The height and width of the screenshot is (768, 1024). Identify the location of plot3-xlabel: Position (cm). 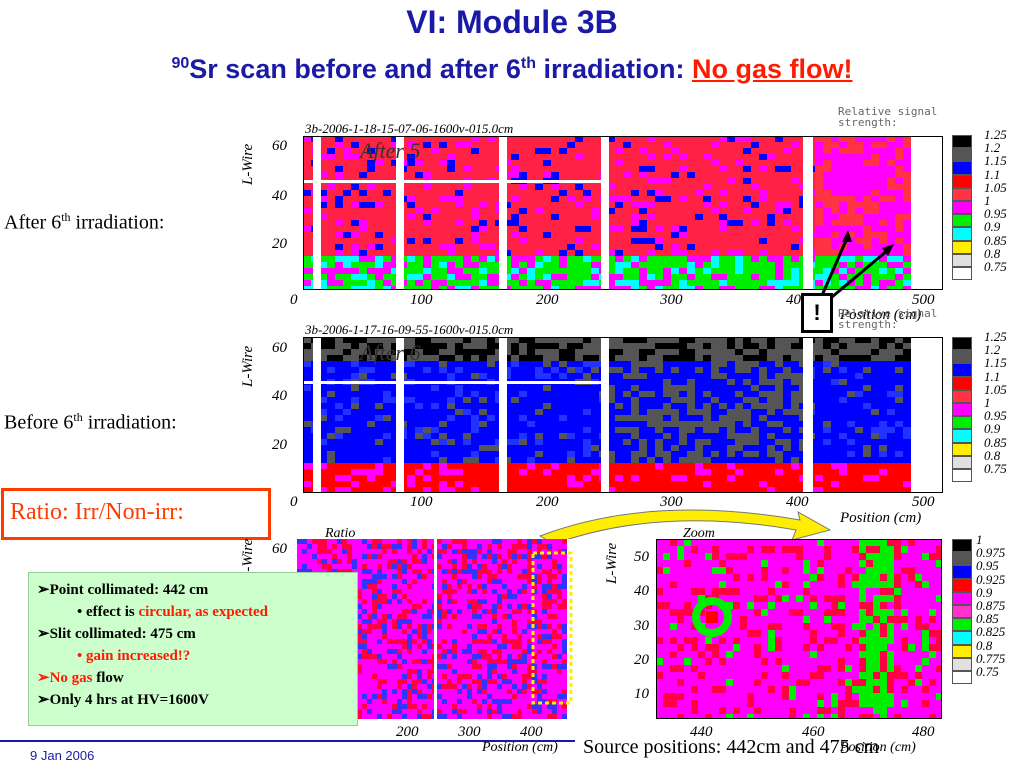
(520, 747).